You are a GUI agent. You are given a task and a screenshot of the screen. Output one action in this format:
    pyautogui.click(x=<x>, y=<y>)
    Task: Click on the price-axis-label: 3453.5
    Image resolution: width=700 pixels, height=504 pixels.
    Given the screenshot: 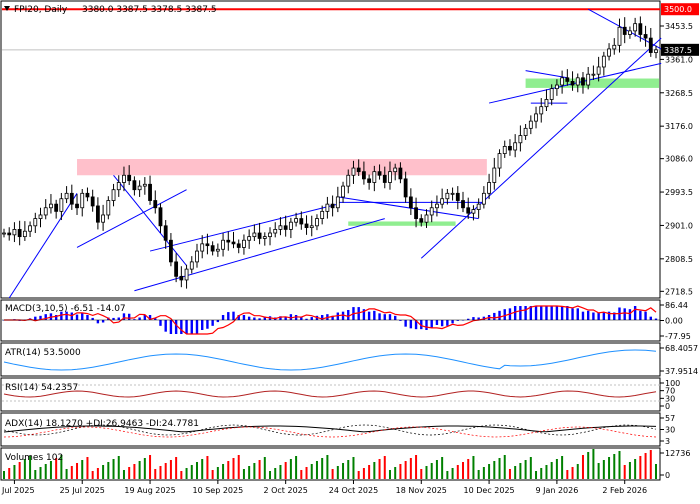 What is the action you would take?
    pyautogui.click(x=679, y=26)
    